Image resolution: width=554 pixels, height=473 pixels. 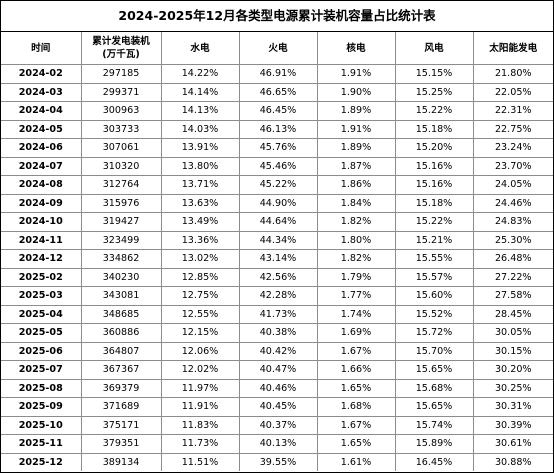 I want to click on cell-hydro: 11.97%, so click(x=200, y=388).